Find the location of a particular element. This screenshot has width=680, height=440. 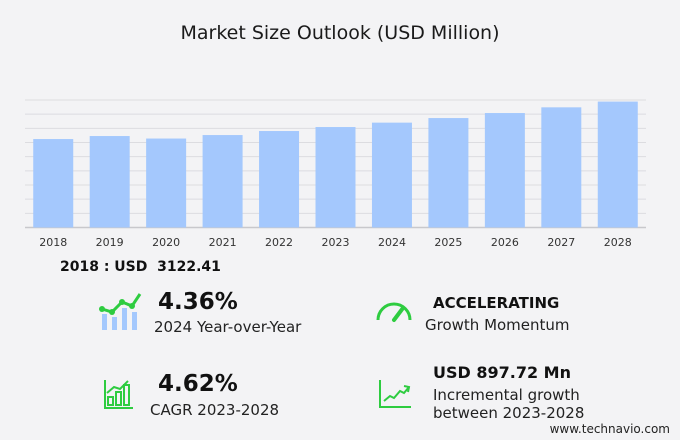

bar-2027 is located at coordinates (561, 167).